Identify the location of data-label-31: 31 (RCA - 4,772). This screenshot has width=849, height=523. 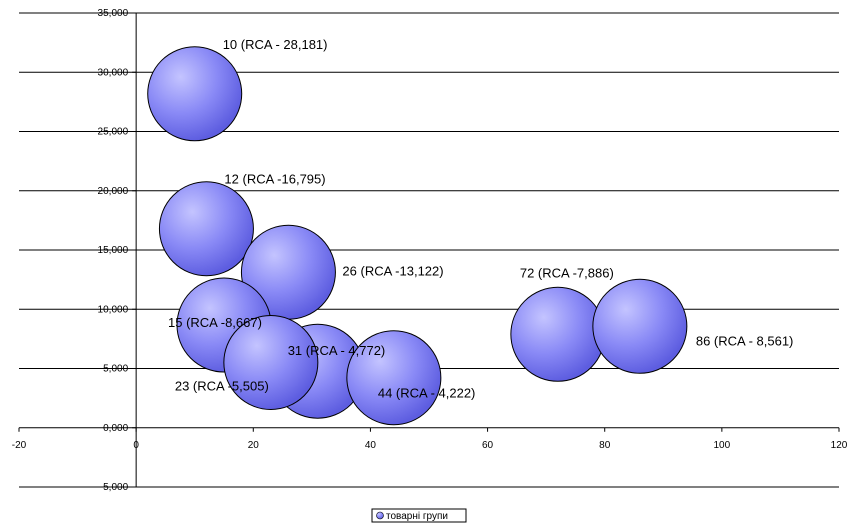
(337, 350).